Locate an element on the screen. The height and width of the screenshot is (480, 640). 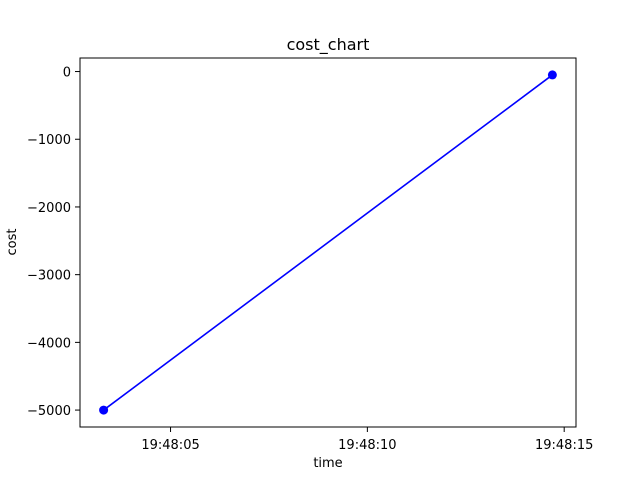
y-tick-label: −4000 is located at coordinates (49, 343).